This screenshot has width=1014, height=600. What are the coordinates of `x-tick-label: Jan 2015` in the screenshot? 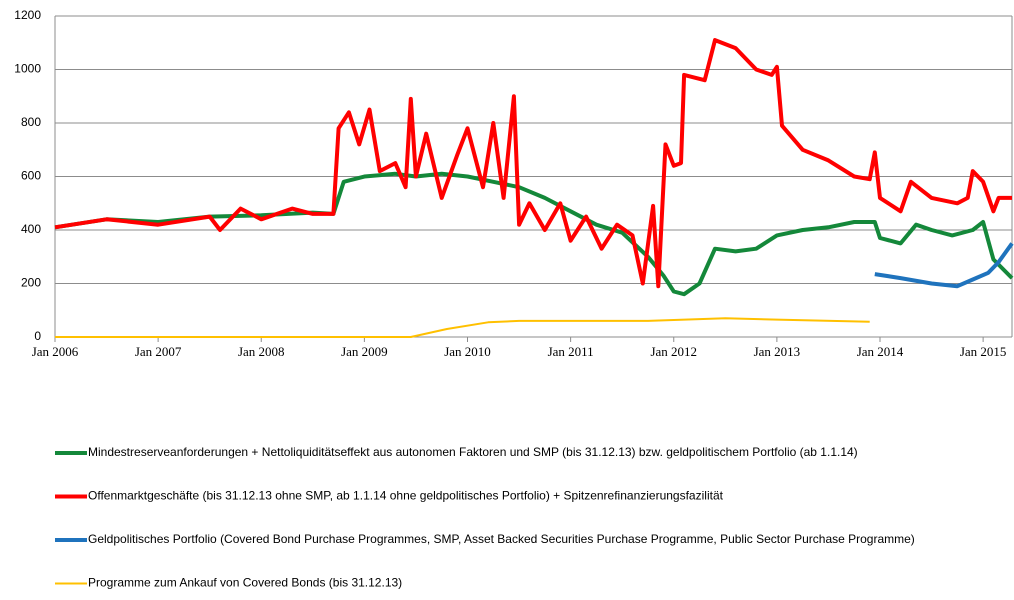 It's located at (983, 351).